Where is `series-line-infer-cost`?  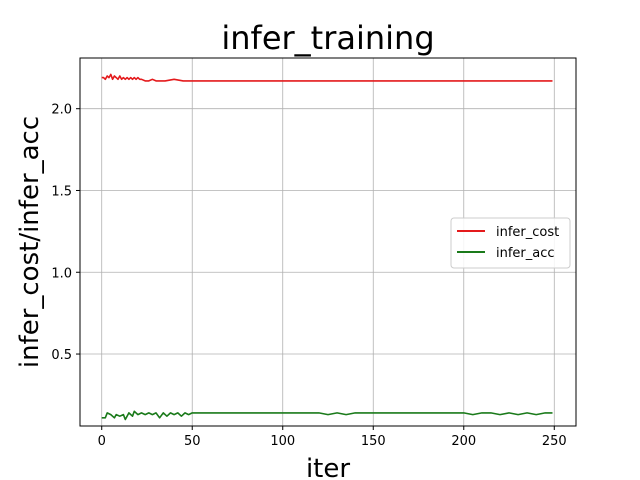 series-line-infer-cost is located at coordinates (327, 77).